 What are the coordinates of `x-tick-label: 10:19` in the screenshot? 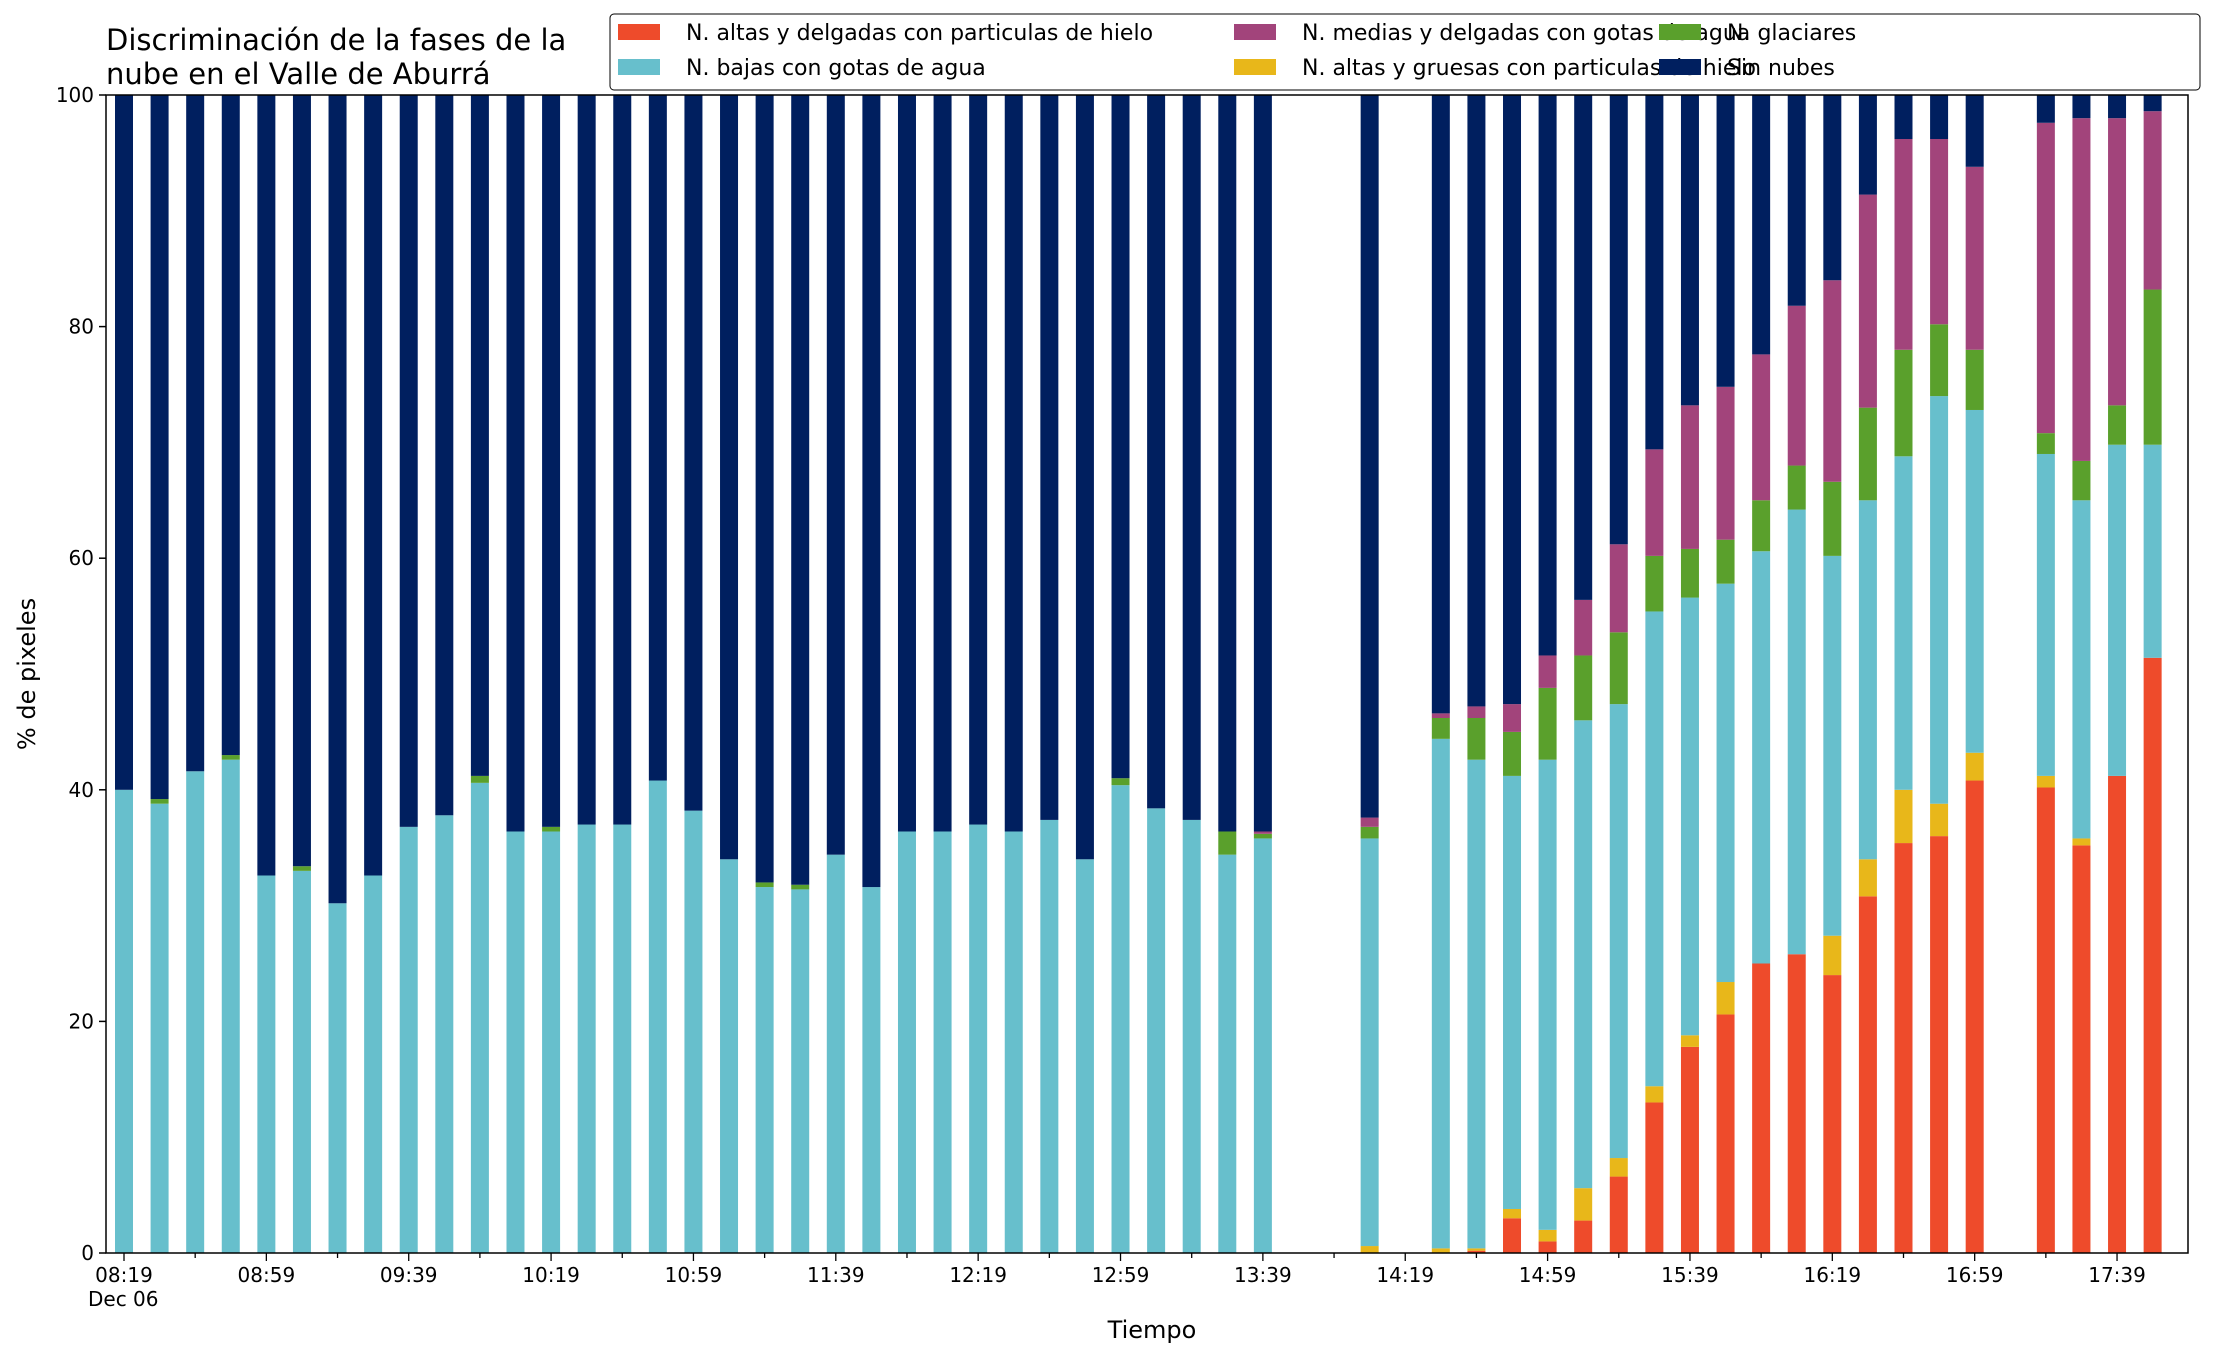 It's located at (551, 1275).